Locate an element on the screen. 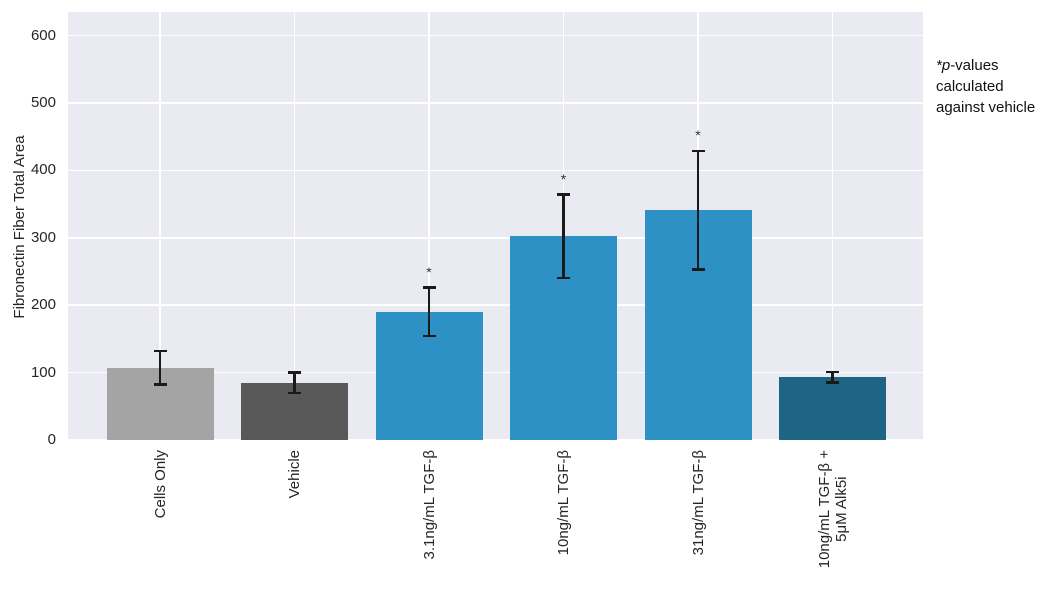 The image size is (1048, 598). y-tick-label: 500 is located at coordinates (43, 102).